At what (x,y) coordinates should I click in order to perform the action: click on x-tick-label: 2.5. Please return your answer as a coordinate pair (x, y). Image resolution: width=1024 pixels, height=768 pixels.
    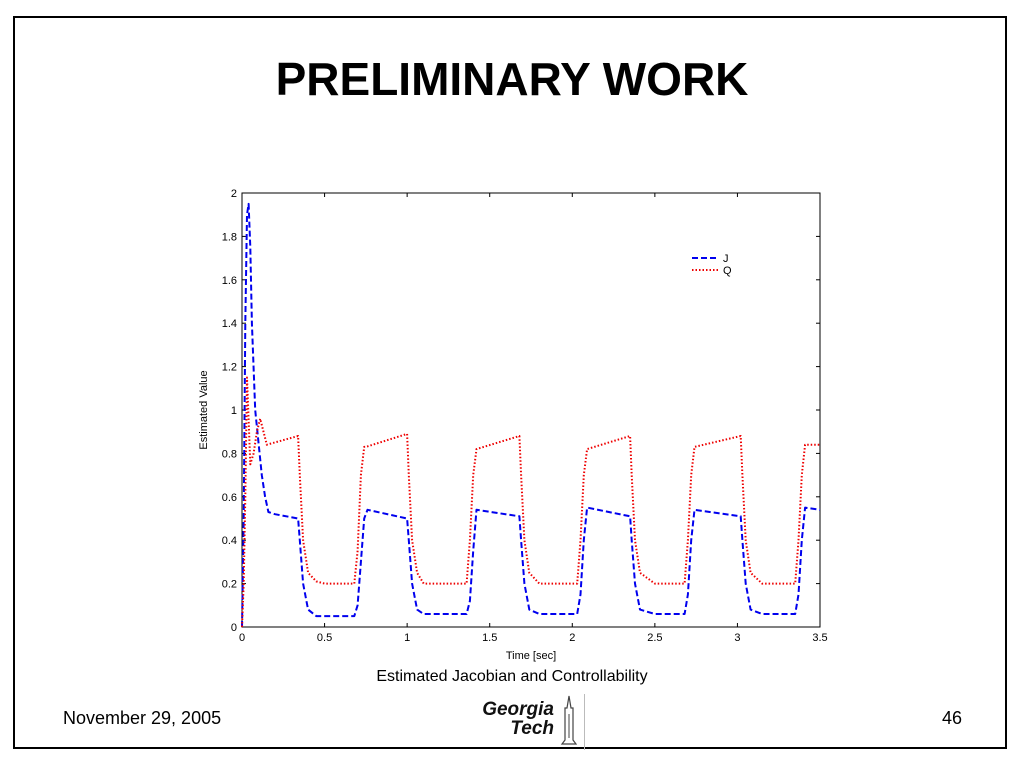
    Looking at the image, I should click on (654, 638).